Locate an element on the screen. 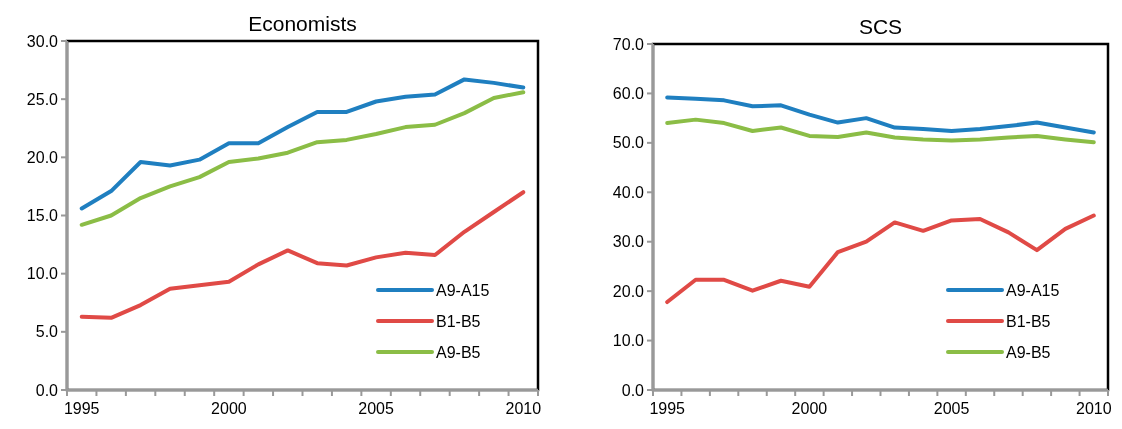 Image resolution: width=1122 pixels, height=429 pixels. y-tick-label: 70.0 is located at coordinates (628, 44).